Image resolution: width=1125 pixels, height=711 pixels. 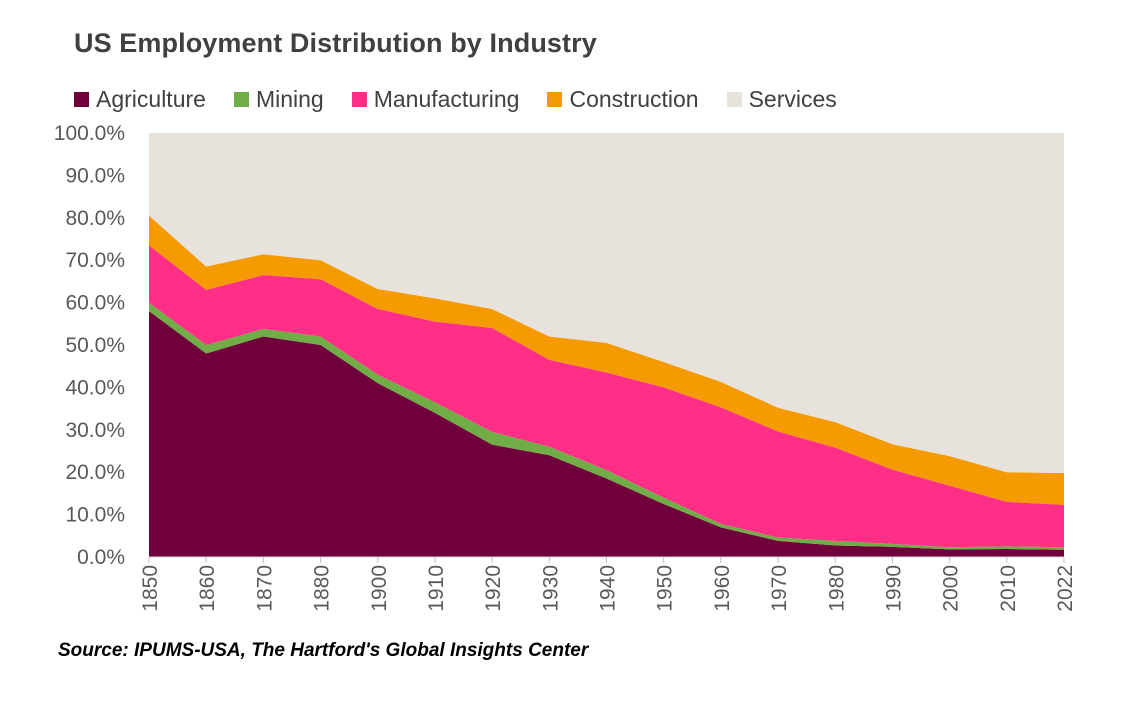 I want to click on x-tick-label: 2000, so click(x=951, y=588).